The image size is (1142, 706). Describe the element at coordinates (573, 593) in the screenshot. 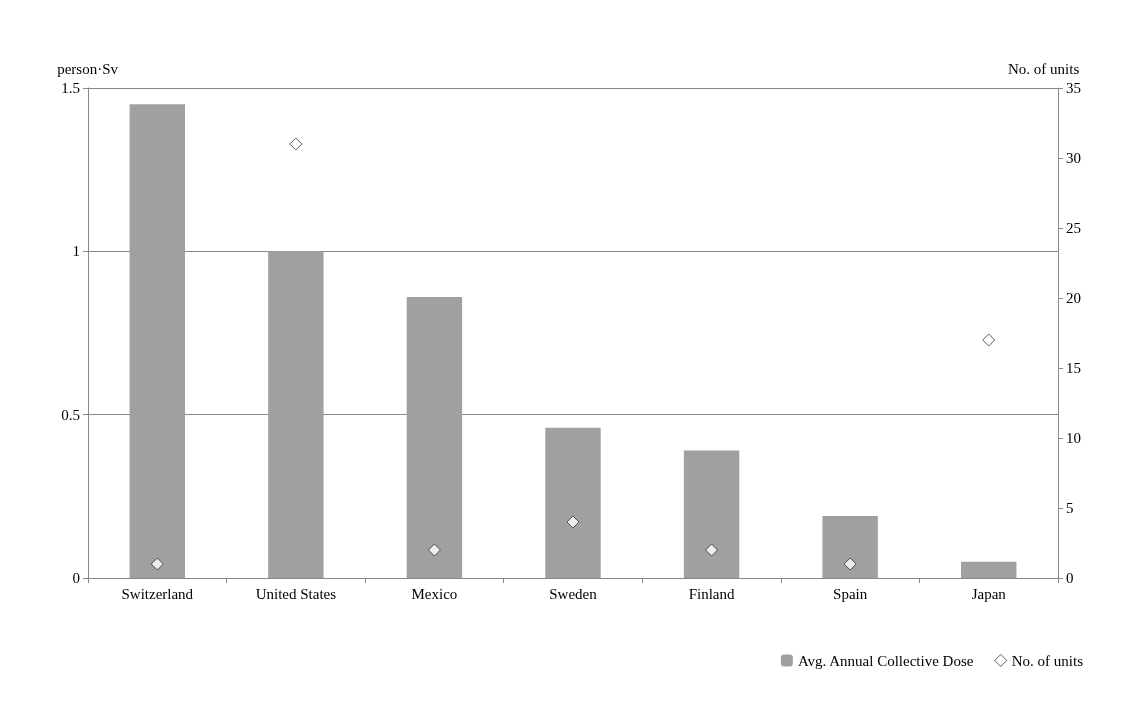

I see `x-tick-label: Sweden` at that location.